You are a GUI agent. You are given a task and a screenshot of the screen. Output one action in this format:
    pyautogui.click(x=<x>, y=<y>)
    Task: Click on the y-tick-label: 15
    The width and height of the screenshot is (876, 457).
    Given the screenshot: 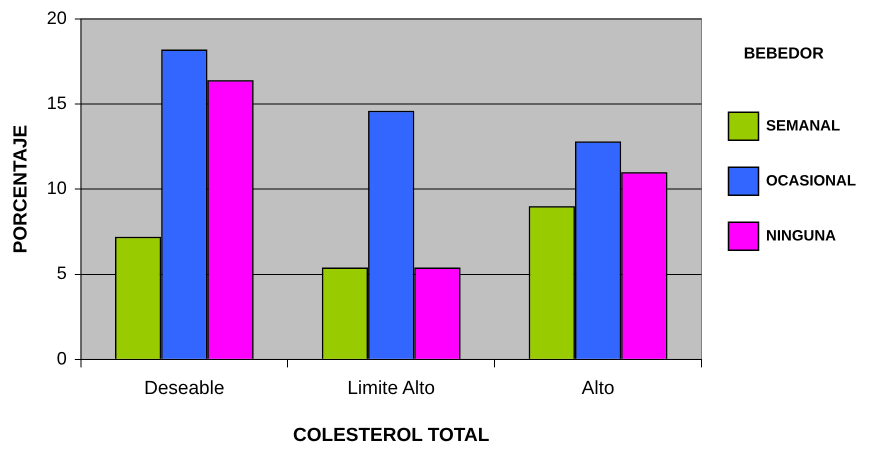 What is the action you would take?
    pyautogui.click(x=56, y=102)
    